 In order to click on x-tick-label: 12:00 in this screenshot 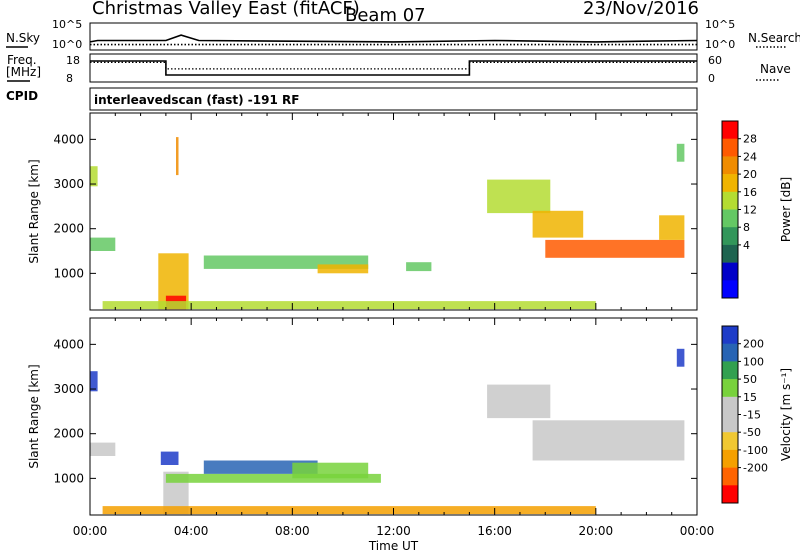, I will do `click(393, 531)`.